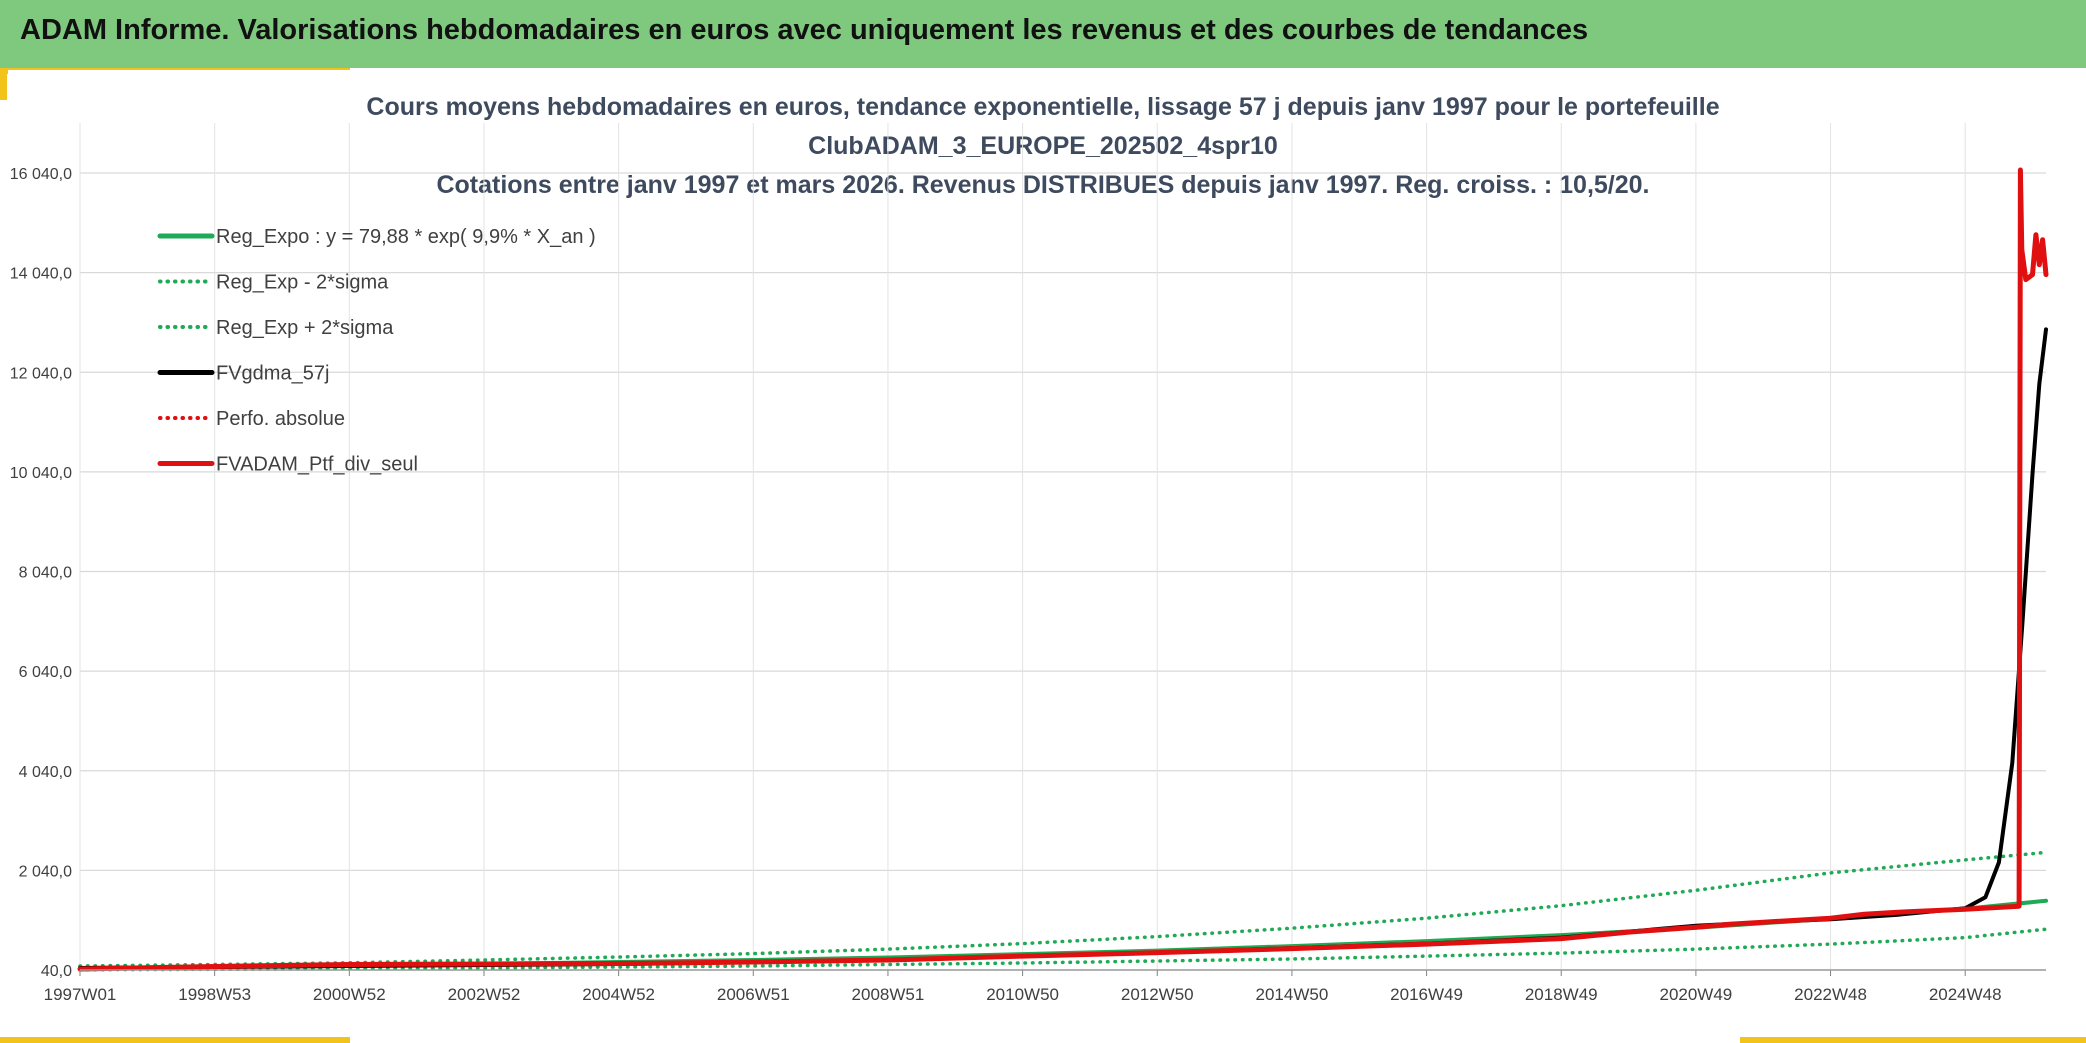 This screenshot has width=2086, height=1043. I want to click on legend-label: Perfo. absolue, so click(280, 419).